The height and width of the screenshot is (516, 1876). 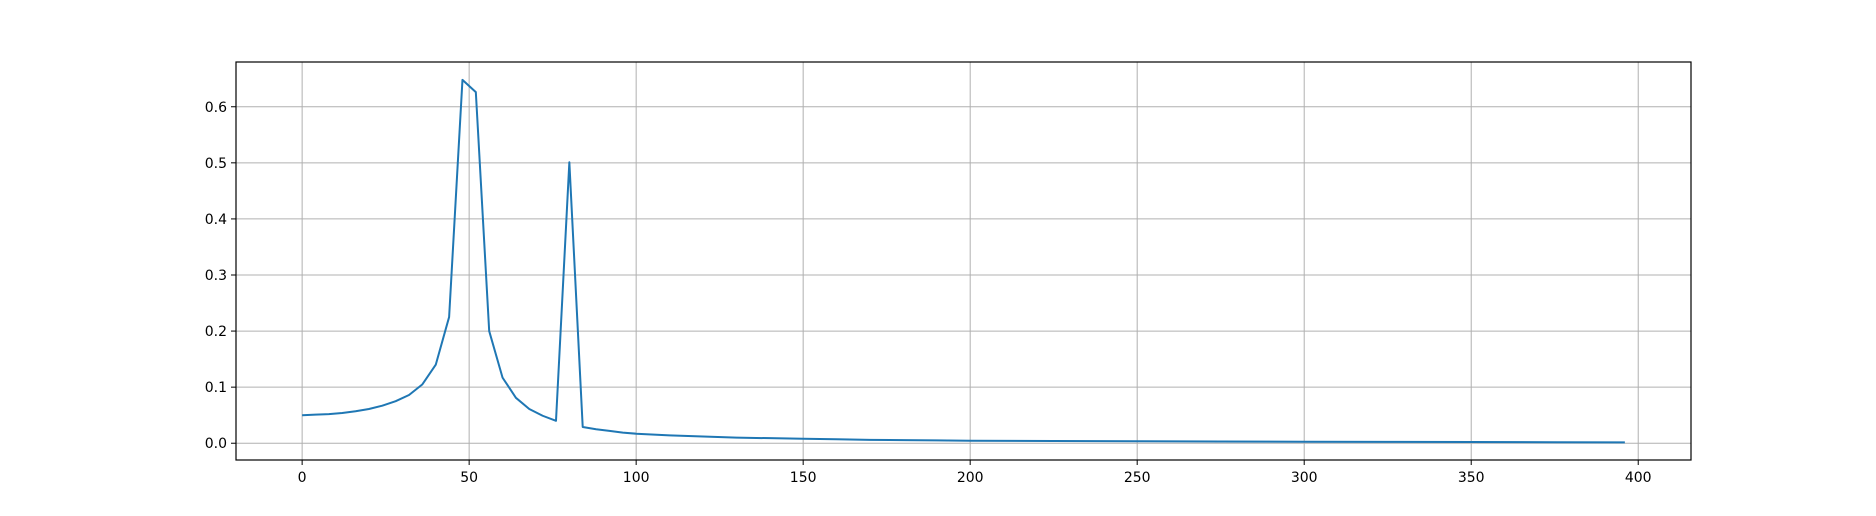 I want to click on x-tick-label: 350, so click(x=1471, y=478).